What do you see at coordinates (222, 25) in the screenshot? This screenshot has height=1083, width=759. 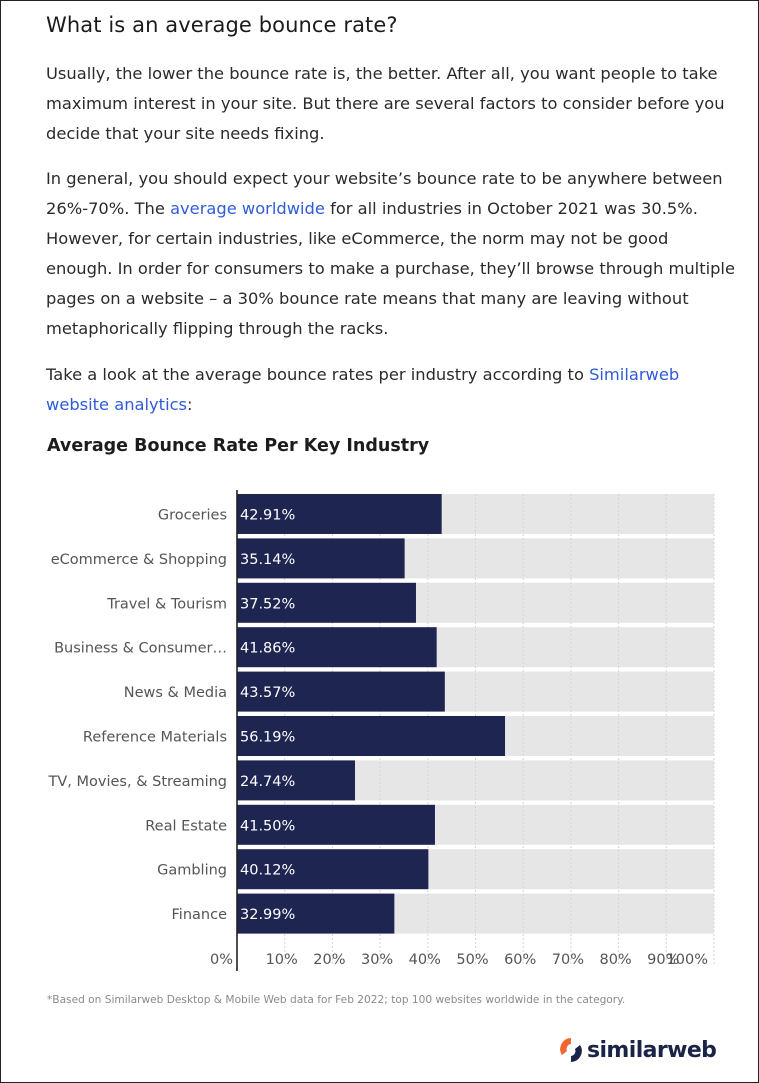 I see `article-heading: What is an average bounce rate?` at bounding box center [222, 25].